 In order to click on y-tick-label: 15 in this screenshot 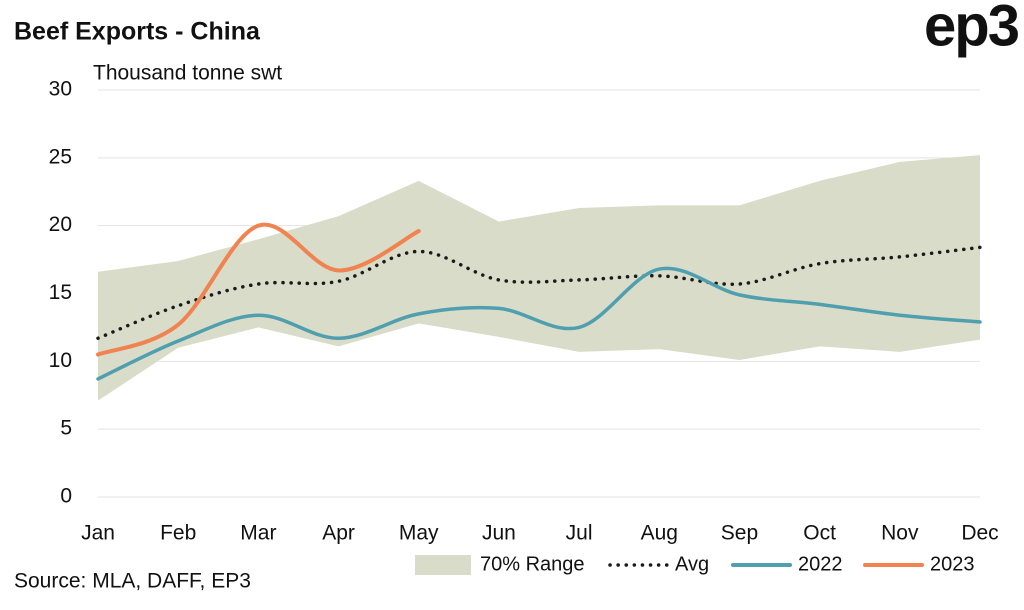, I will do `click(60, 292)`.